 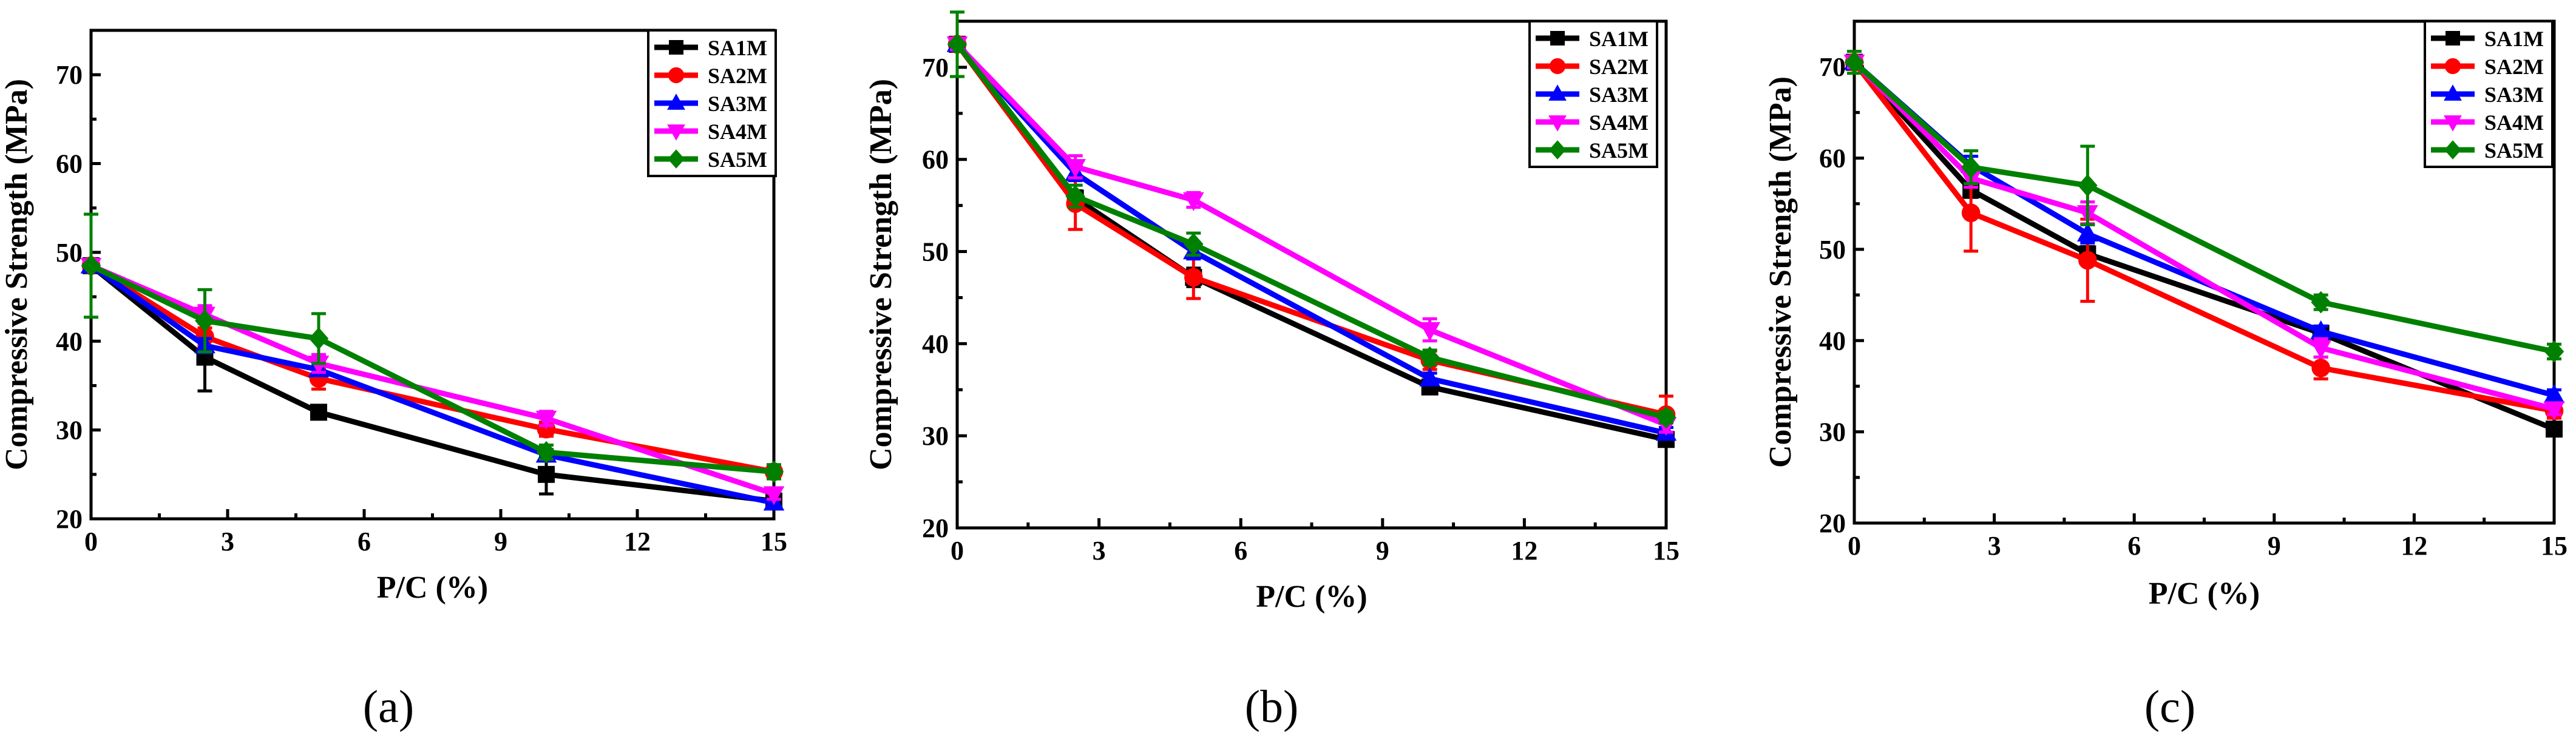 I want to click on y-tick-label: 70, so click(x=936, y=68).